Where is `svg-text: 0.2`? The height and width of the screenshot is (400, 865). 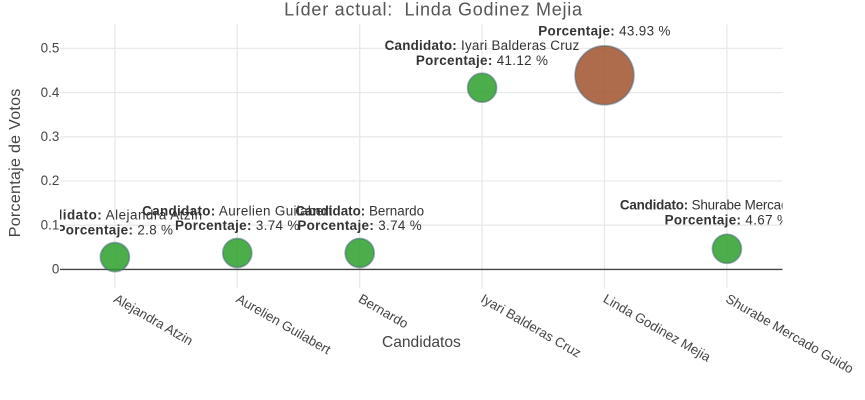
svg-text: 0.2 is located at coordinates (50, 180).